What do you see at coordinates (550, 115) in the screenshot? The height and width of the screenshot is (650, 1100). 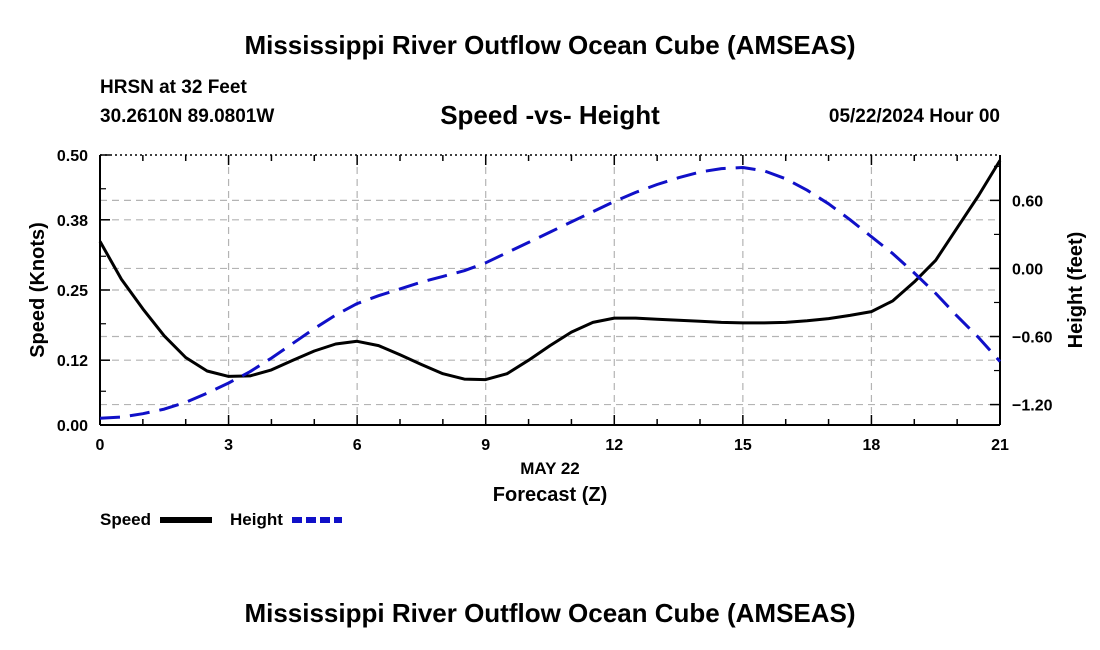 I see `chart-title: Speed -vs- Height` at bounding box center [550, 115].